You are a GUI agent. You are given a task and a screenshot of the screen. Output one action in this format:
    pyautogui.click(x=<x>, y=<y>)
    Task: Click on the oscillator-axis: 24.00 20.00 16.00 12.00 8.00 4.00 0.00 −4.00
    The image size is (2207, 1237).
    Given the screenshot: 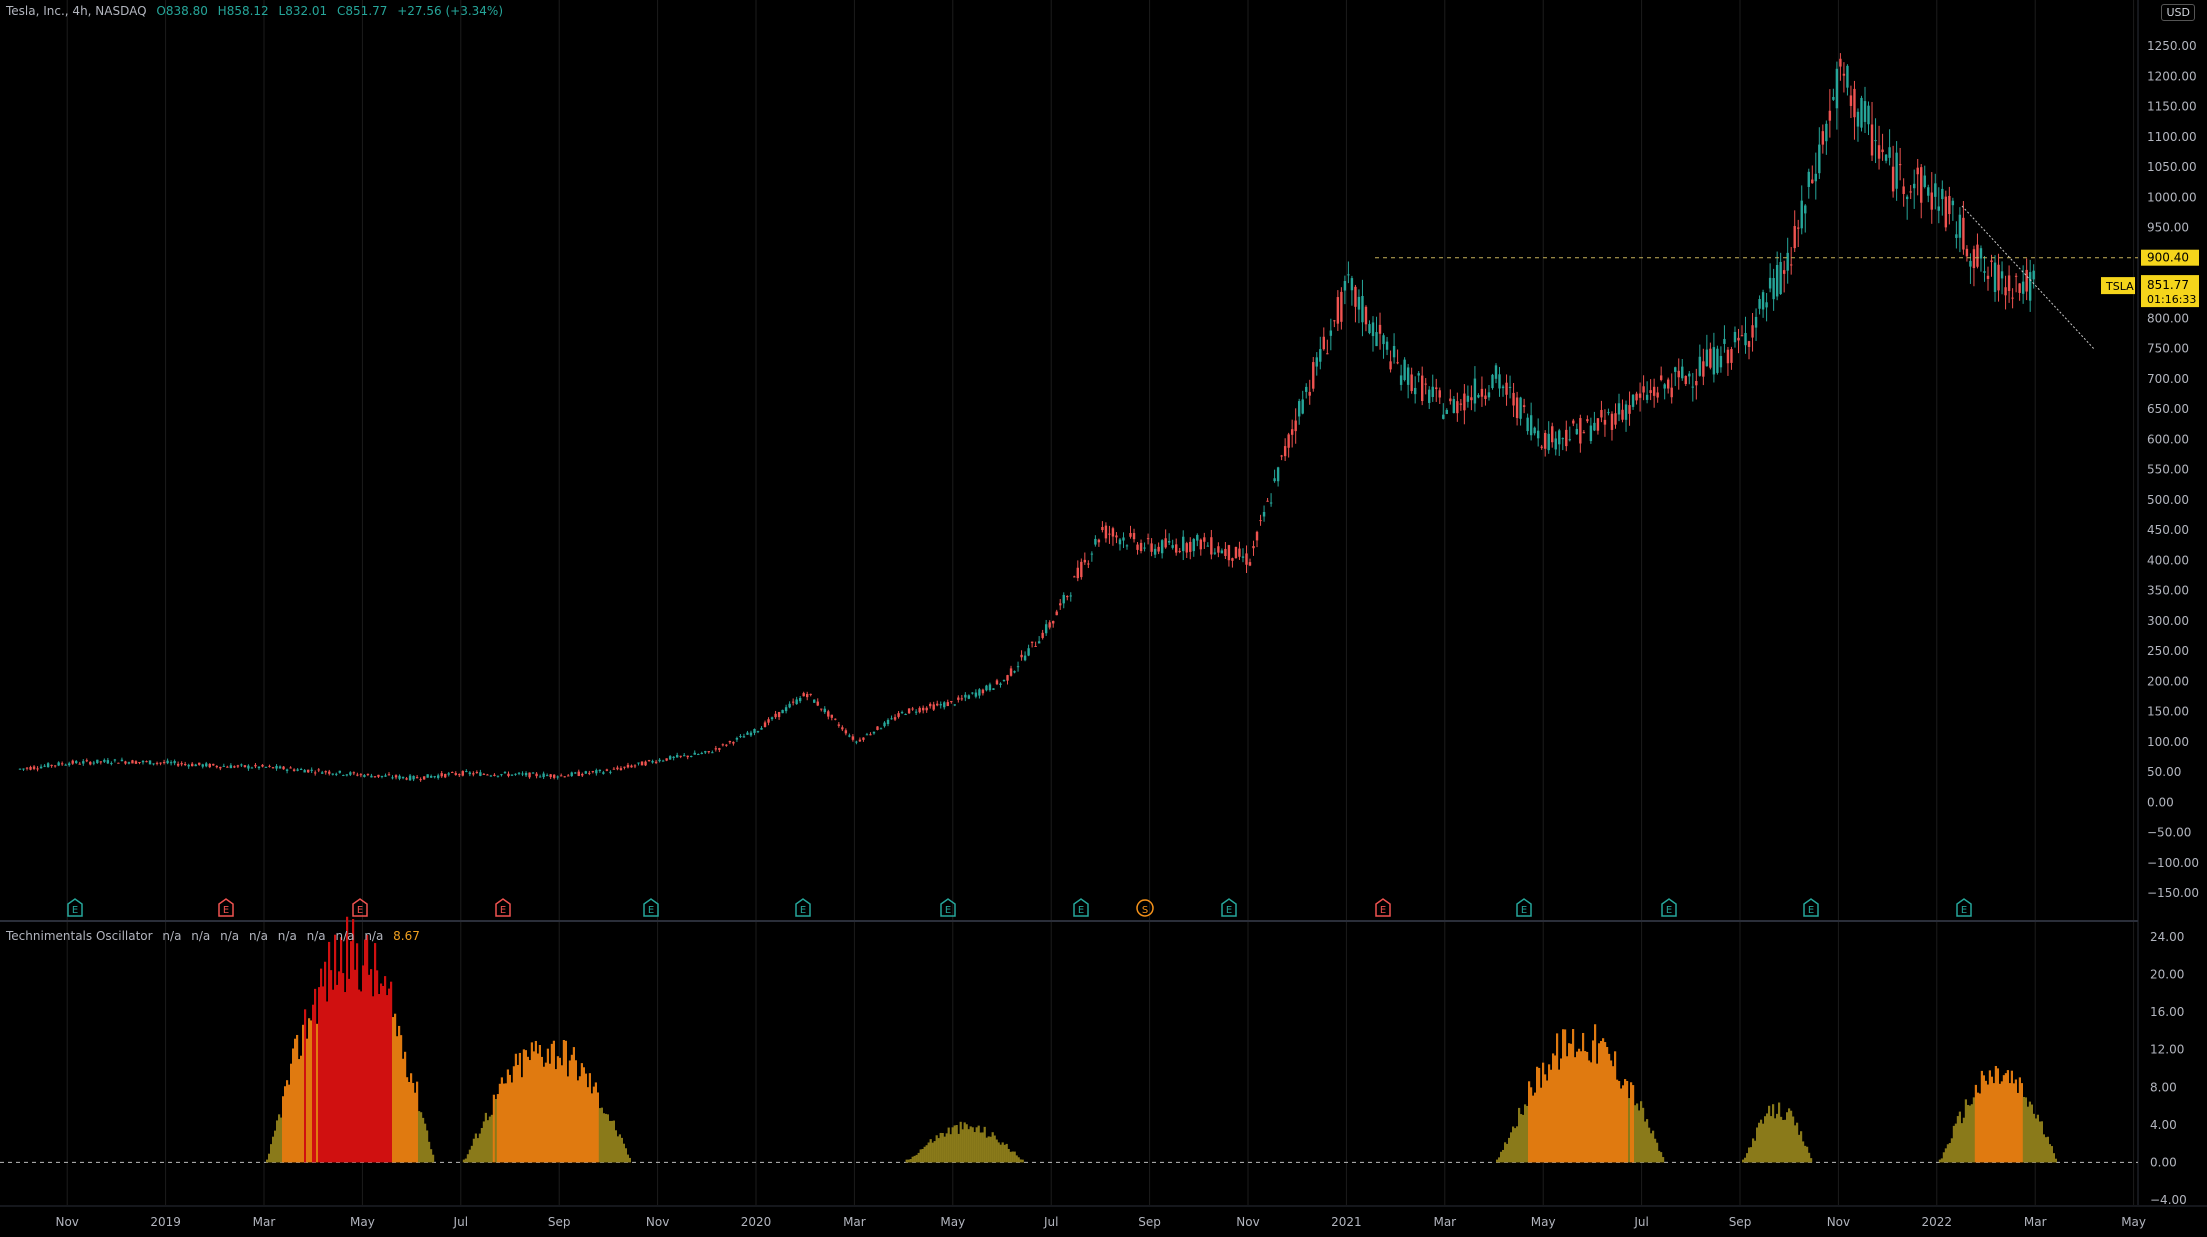 What is the action you would take?
    pyautogui.click(x=2168, y=1068)
    